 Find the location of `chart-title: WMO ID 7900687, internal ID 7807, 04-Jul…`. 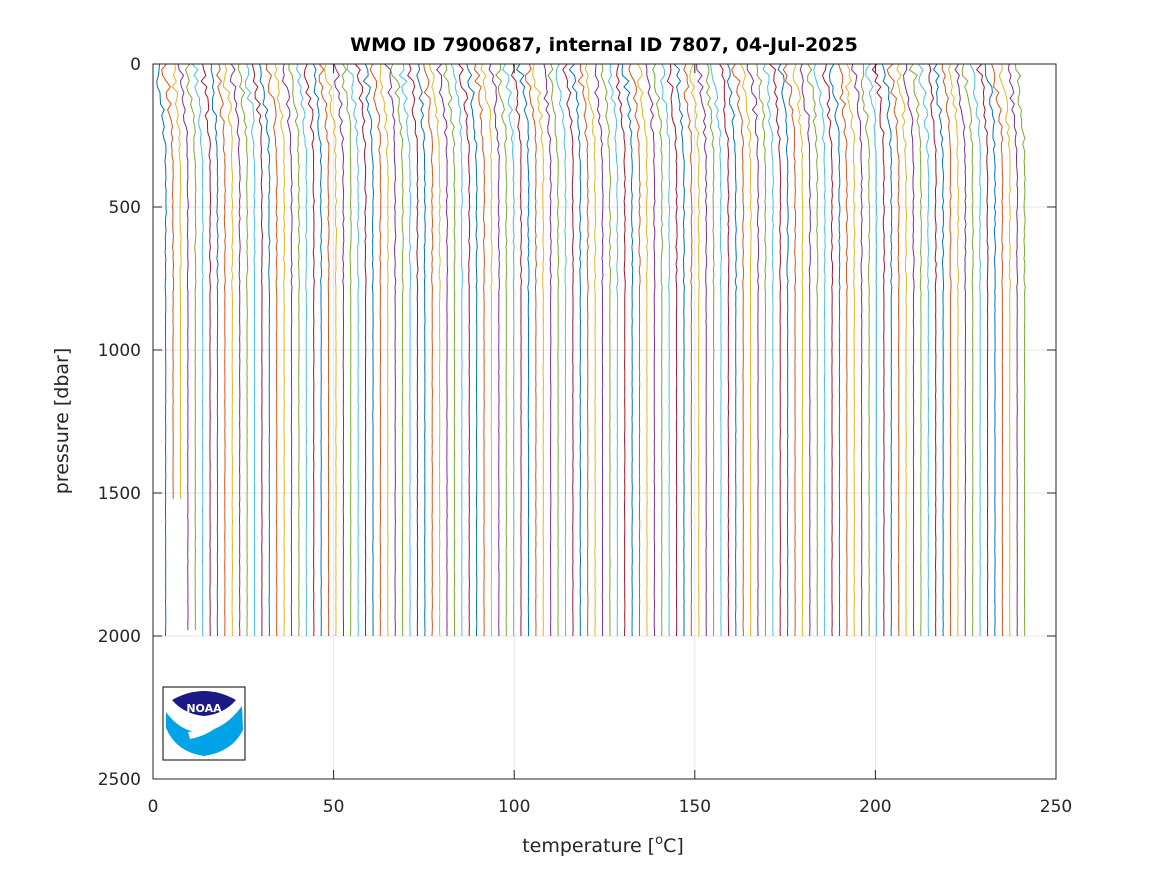

chart-title: WMO ID 7900687, internal ID 7807, 04-Jul… is located at coordinates (604, 45).